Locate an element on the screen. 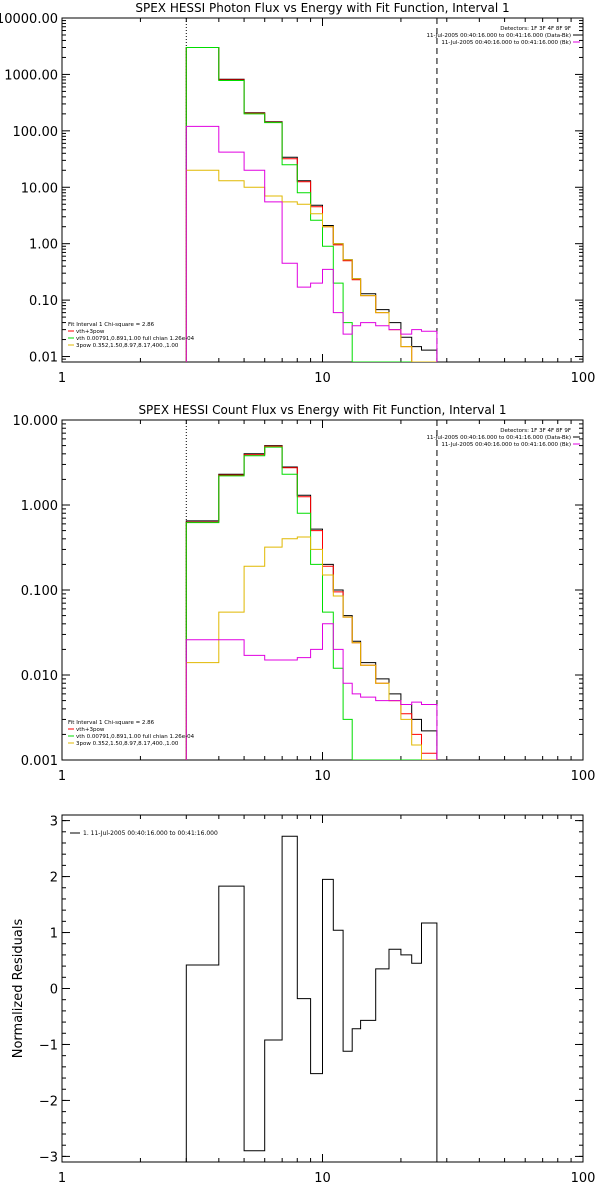  y-tick-label: 2 is located at coordinates (54, 878).